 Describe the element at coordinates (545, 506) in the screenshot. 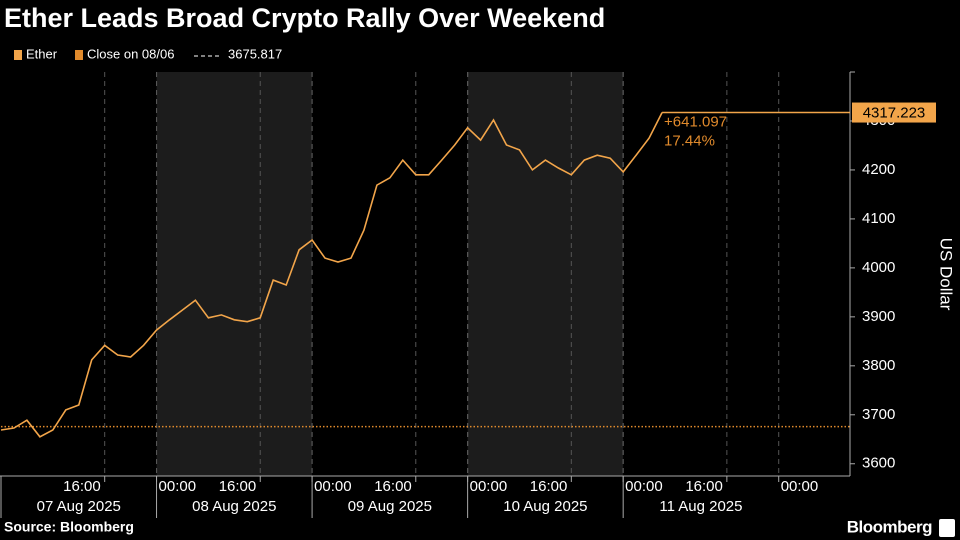

I see `date-label: 10 Aug 2025` at that location.